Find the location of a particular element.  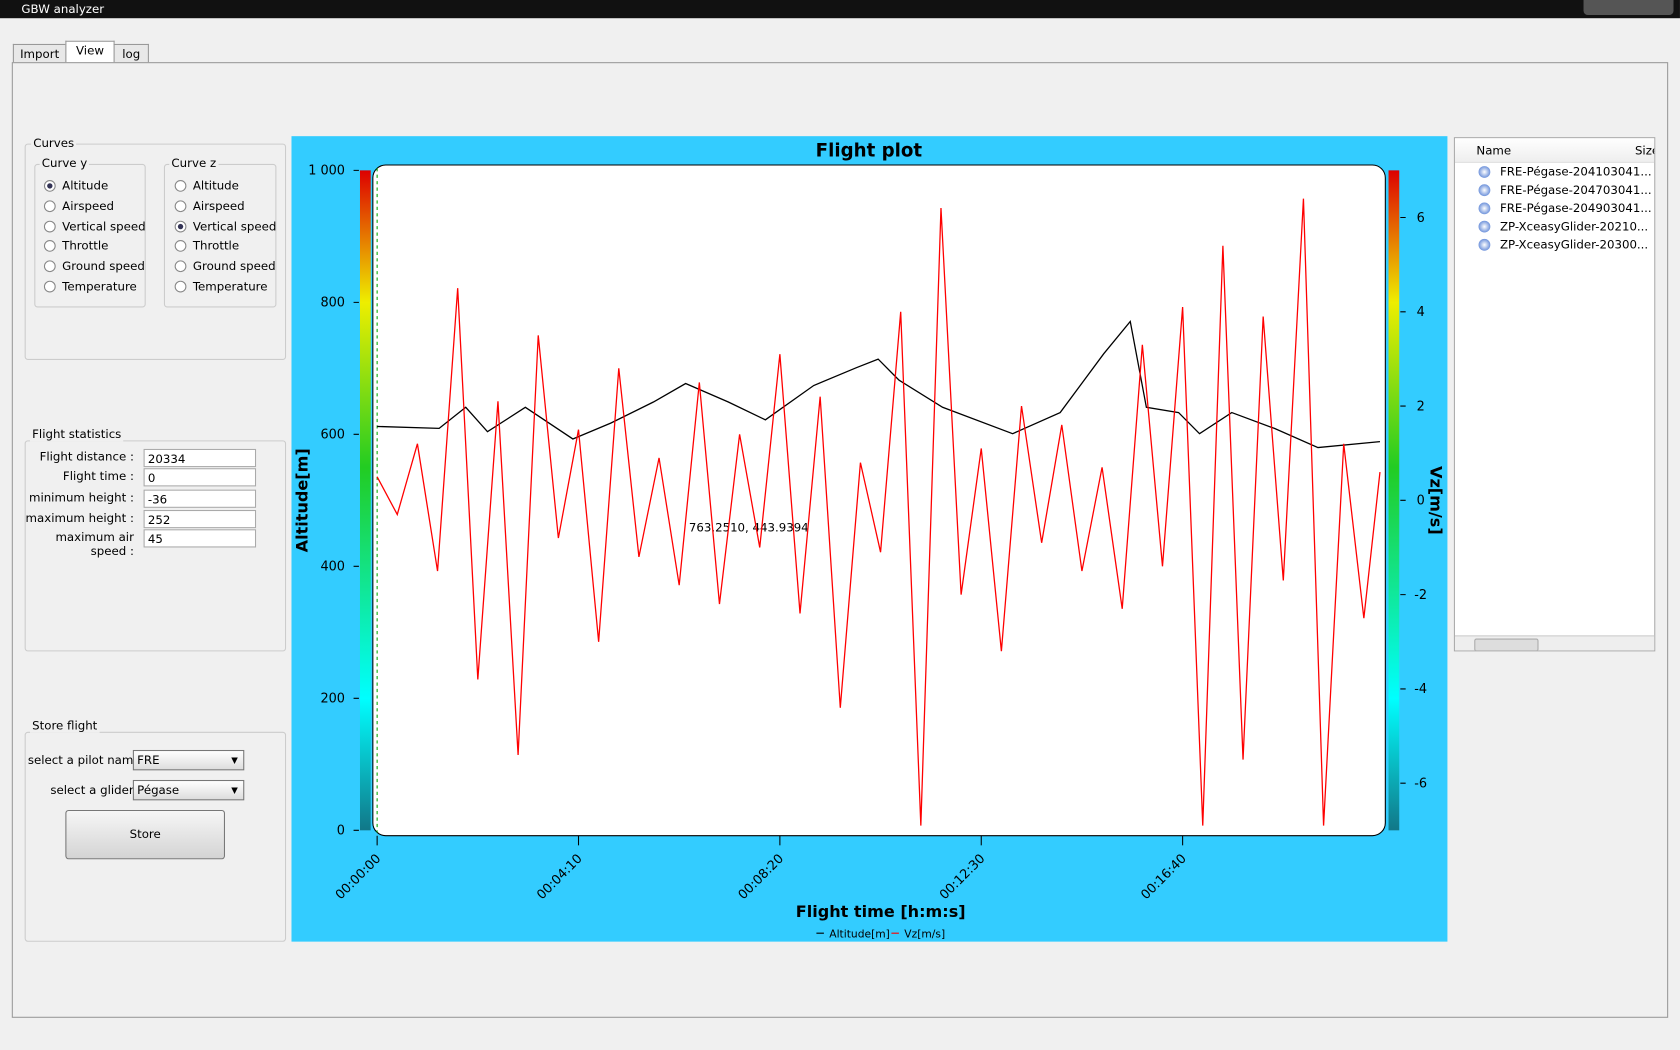

group-title: Flight statistics is located at coordinates (76, 434).